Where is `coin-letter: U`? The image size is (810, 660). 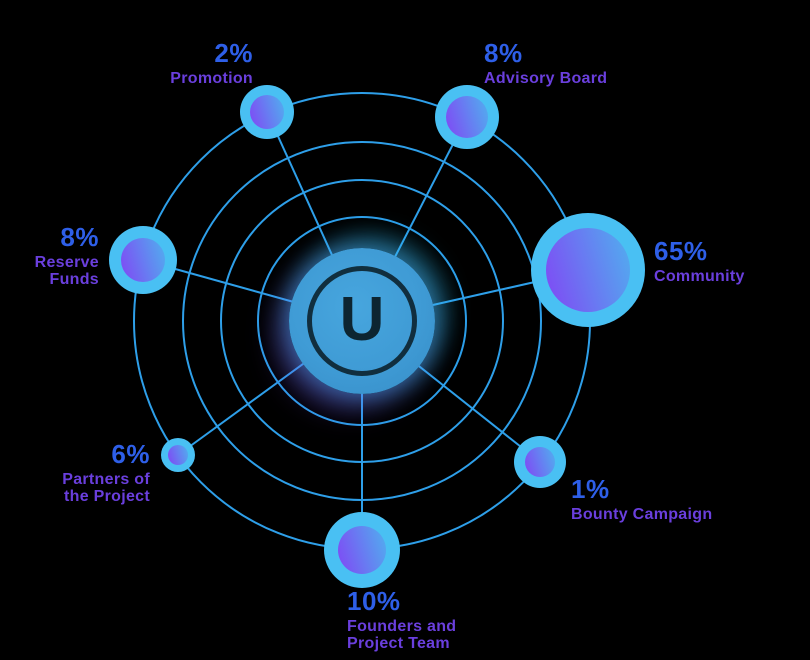 coin-letter: U is located at coordinates (362, 319).